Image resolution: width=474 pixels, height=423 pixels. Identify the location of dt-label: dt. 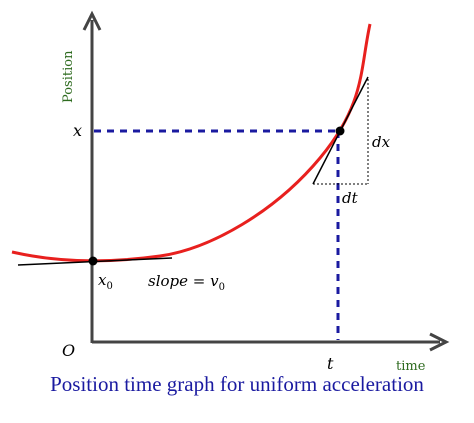
(350, 198).